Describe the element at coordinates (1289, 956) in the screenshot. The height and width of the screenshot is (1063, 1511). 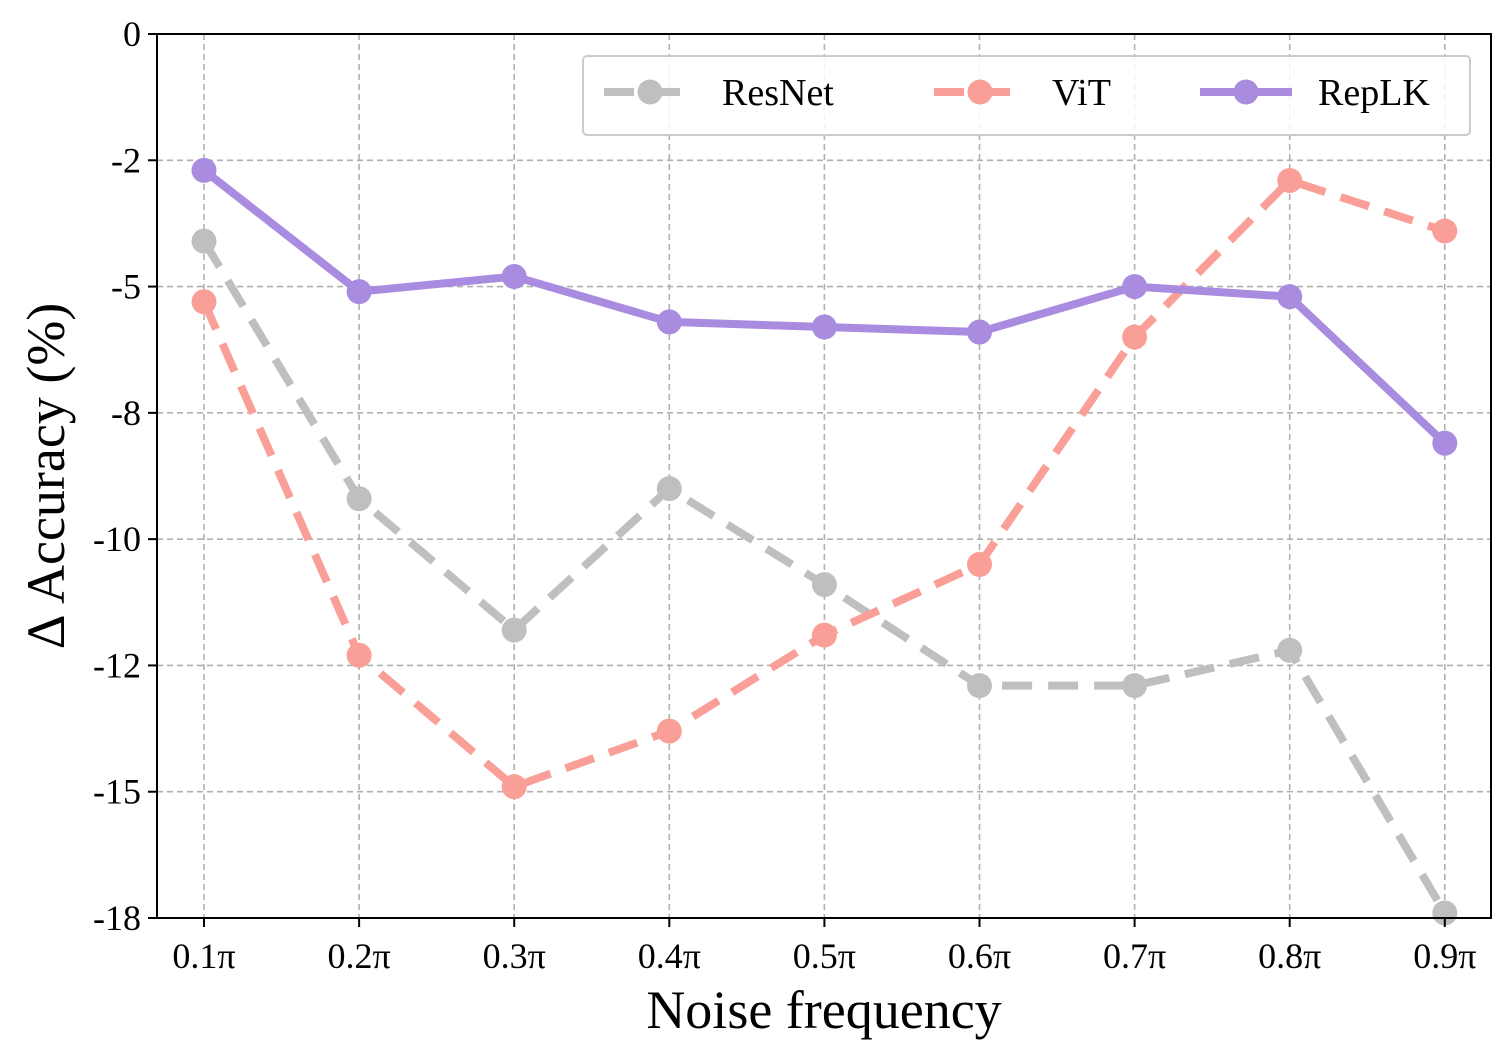
I see `x-tick-label: 0.8π` at that location.